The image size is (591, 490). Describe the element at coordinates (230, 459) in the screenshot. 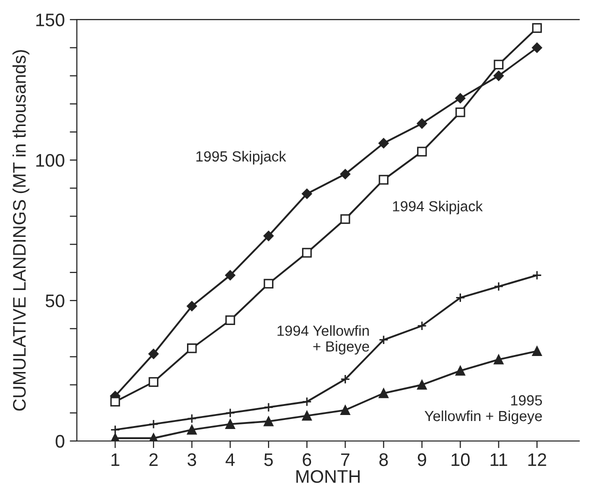

I see `x-tick-label: 4` at that location.